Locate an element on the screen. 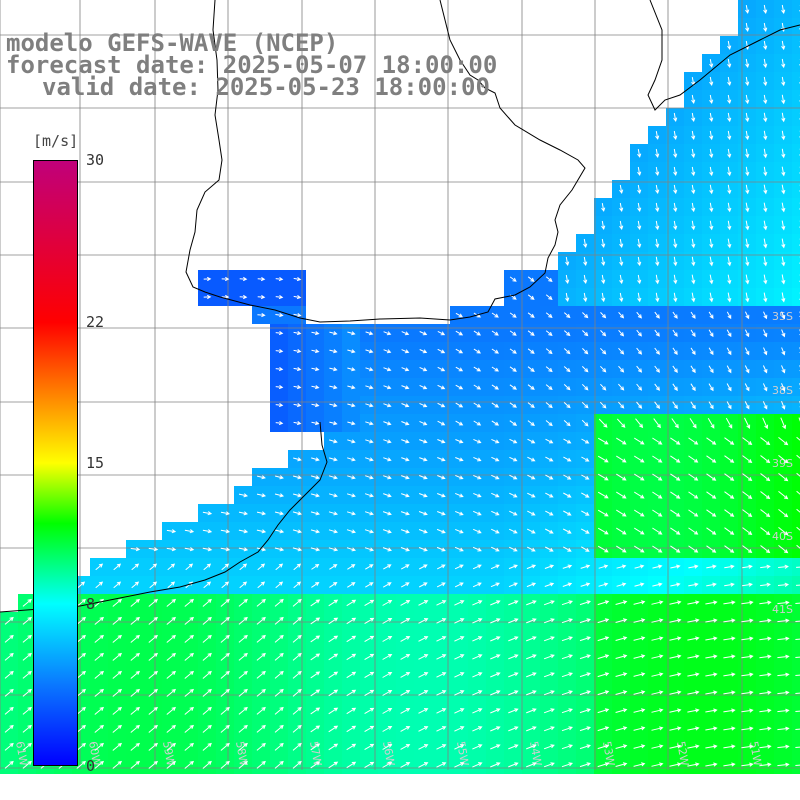 Image resolution: width=800 pixels, height=800 pixels. latitude-label: 40S is located at coordinates (782, 536).